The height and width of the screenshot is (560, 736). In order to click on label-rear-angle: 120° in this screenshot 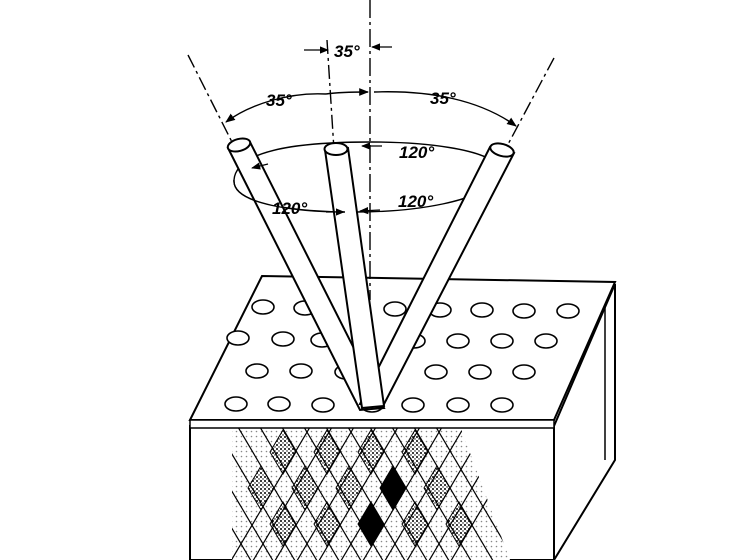, I will do `click(416, 152)`.